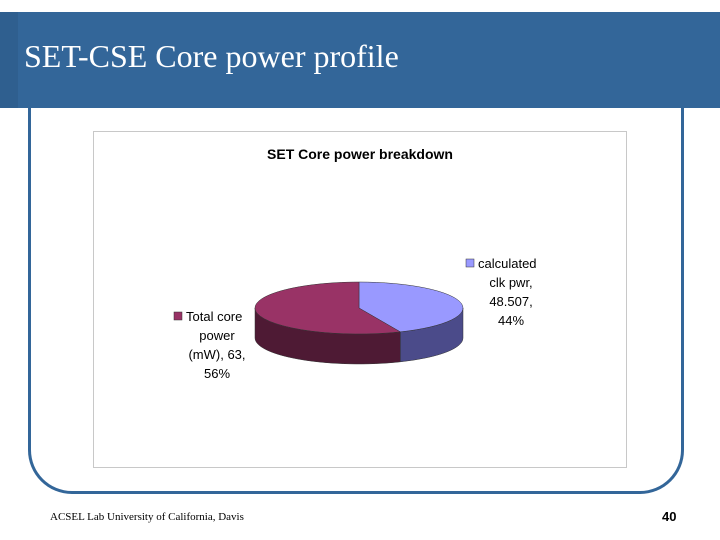 The height and width of the screenshot is (540, 720). I want to click on data-label-line: 48.507,, so click(510, 301).